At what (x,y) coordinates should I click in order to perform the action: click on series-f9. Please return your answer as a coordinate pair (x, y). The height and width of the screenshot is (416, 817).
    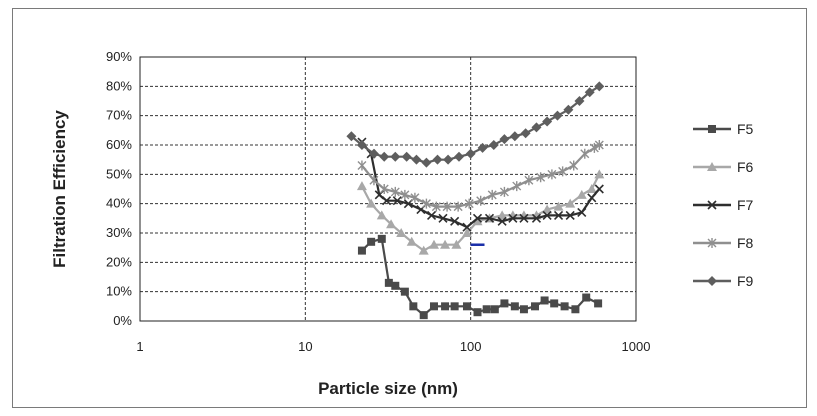
    Looking at the image, I should click on (475, 124).